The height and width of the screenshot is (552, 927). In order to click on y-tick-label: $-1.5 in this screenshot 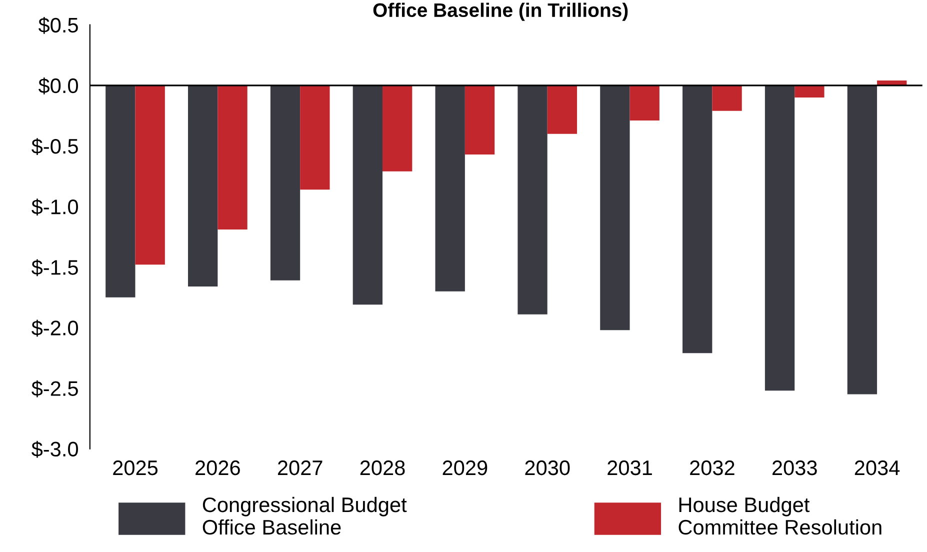, I will do `click(55, 267)`.